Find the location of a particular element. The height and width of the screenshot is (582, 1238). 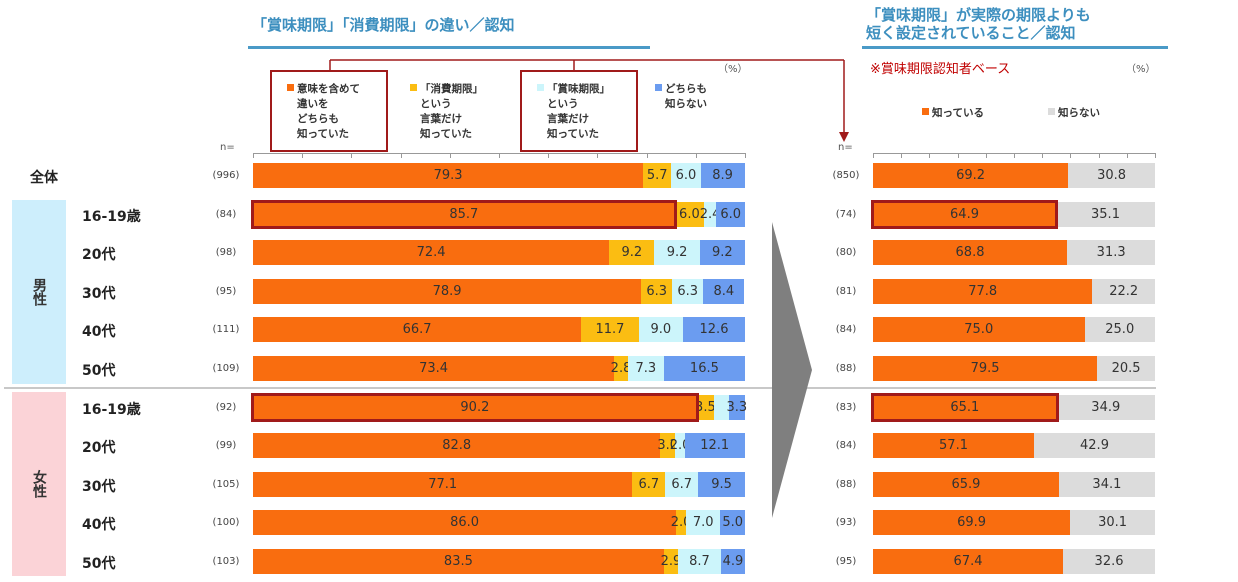

bar-value-label: 35.1 is located at coordinates (1105, 214).